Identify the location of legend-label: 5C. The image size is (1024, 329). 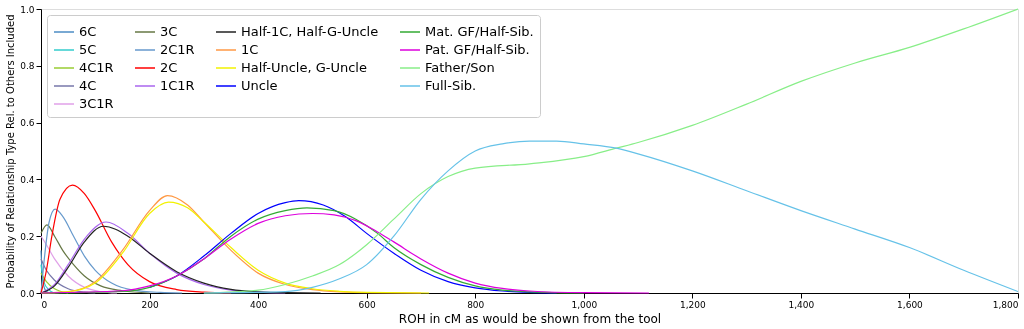
(88, 49).